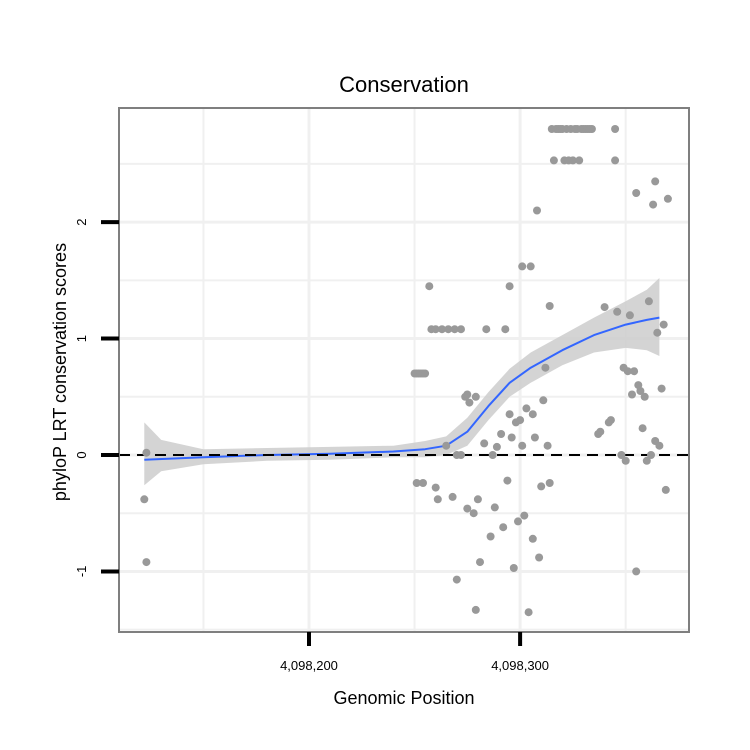 The width and height of the screenshot is (750, 750). I want to click on y-tick-label: -1, so click(81, 572).